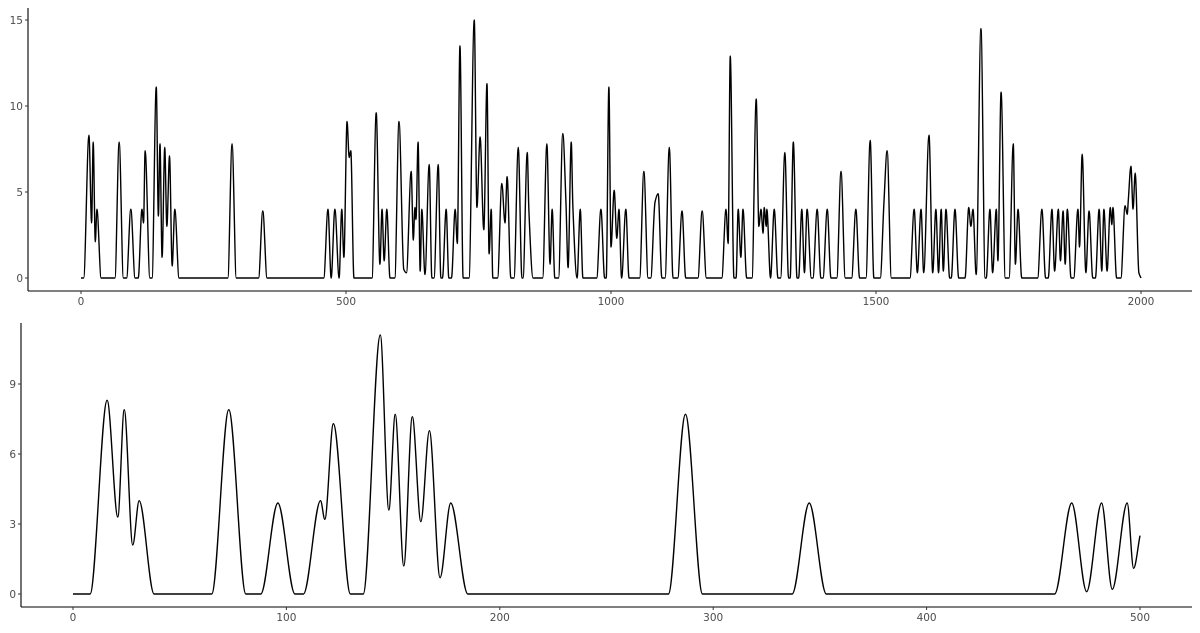 This screenshot has width=1200, height=633. I want to click on y-tick-label: 3, so click(12, 525).